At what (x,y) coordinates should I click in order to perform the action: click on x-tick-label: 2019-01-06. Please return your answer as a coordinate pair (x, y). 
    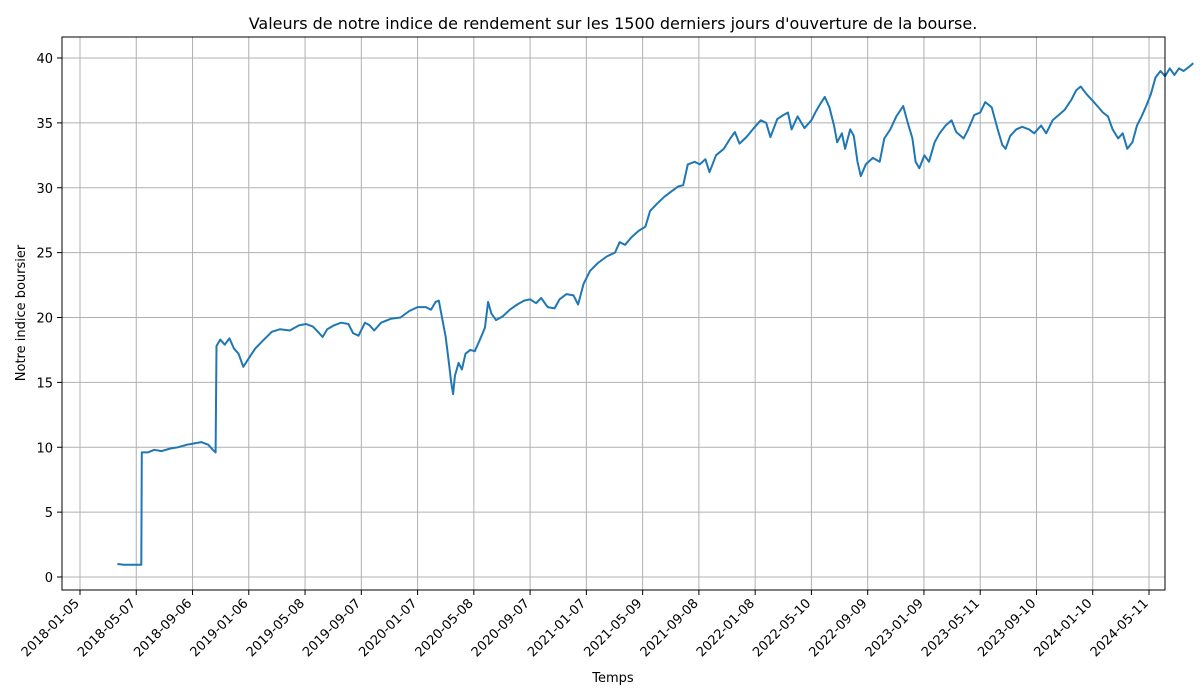
    Looking at the image, I should click on (220, 628).